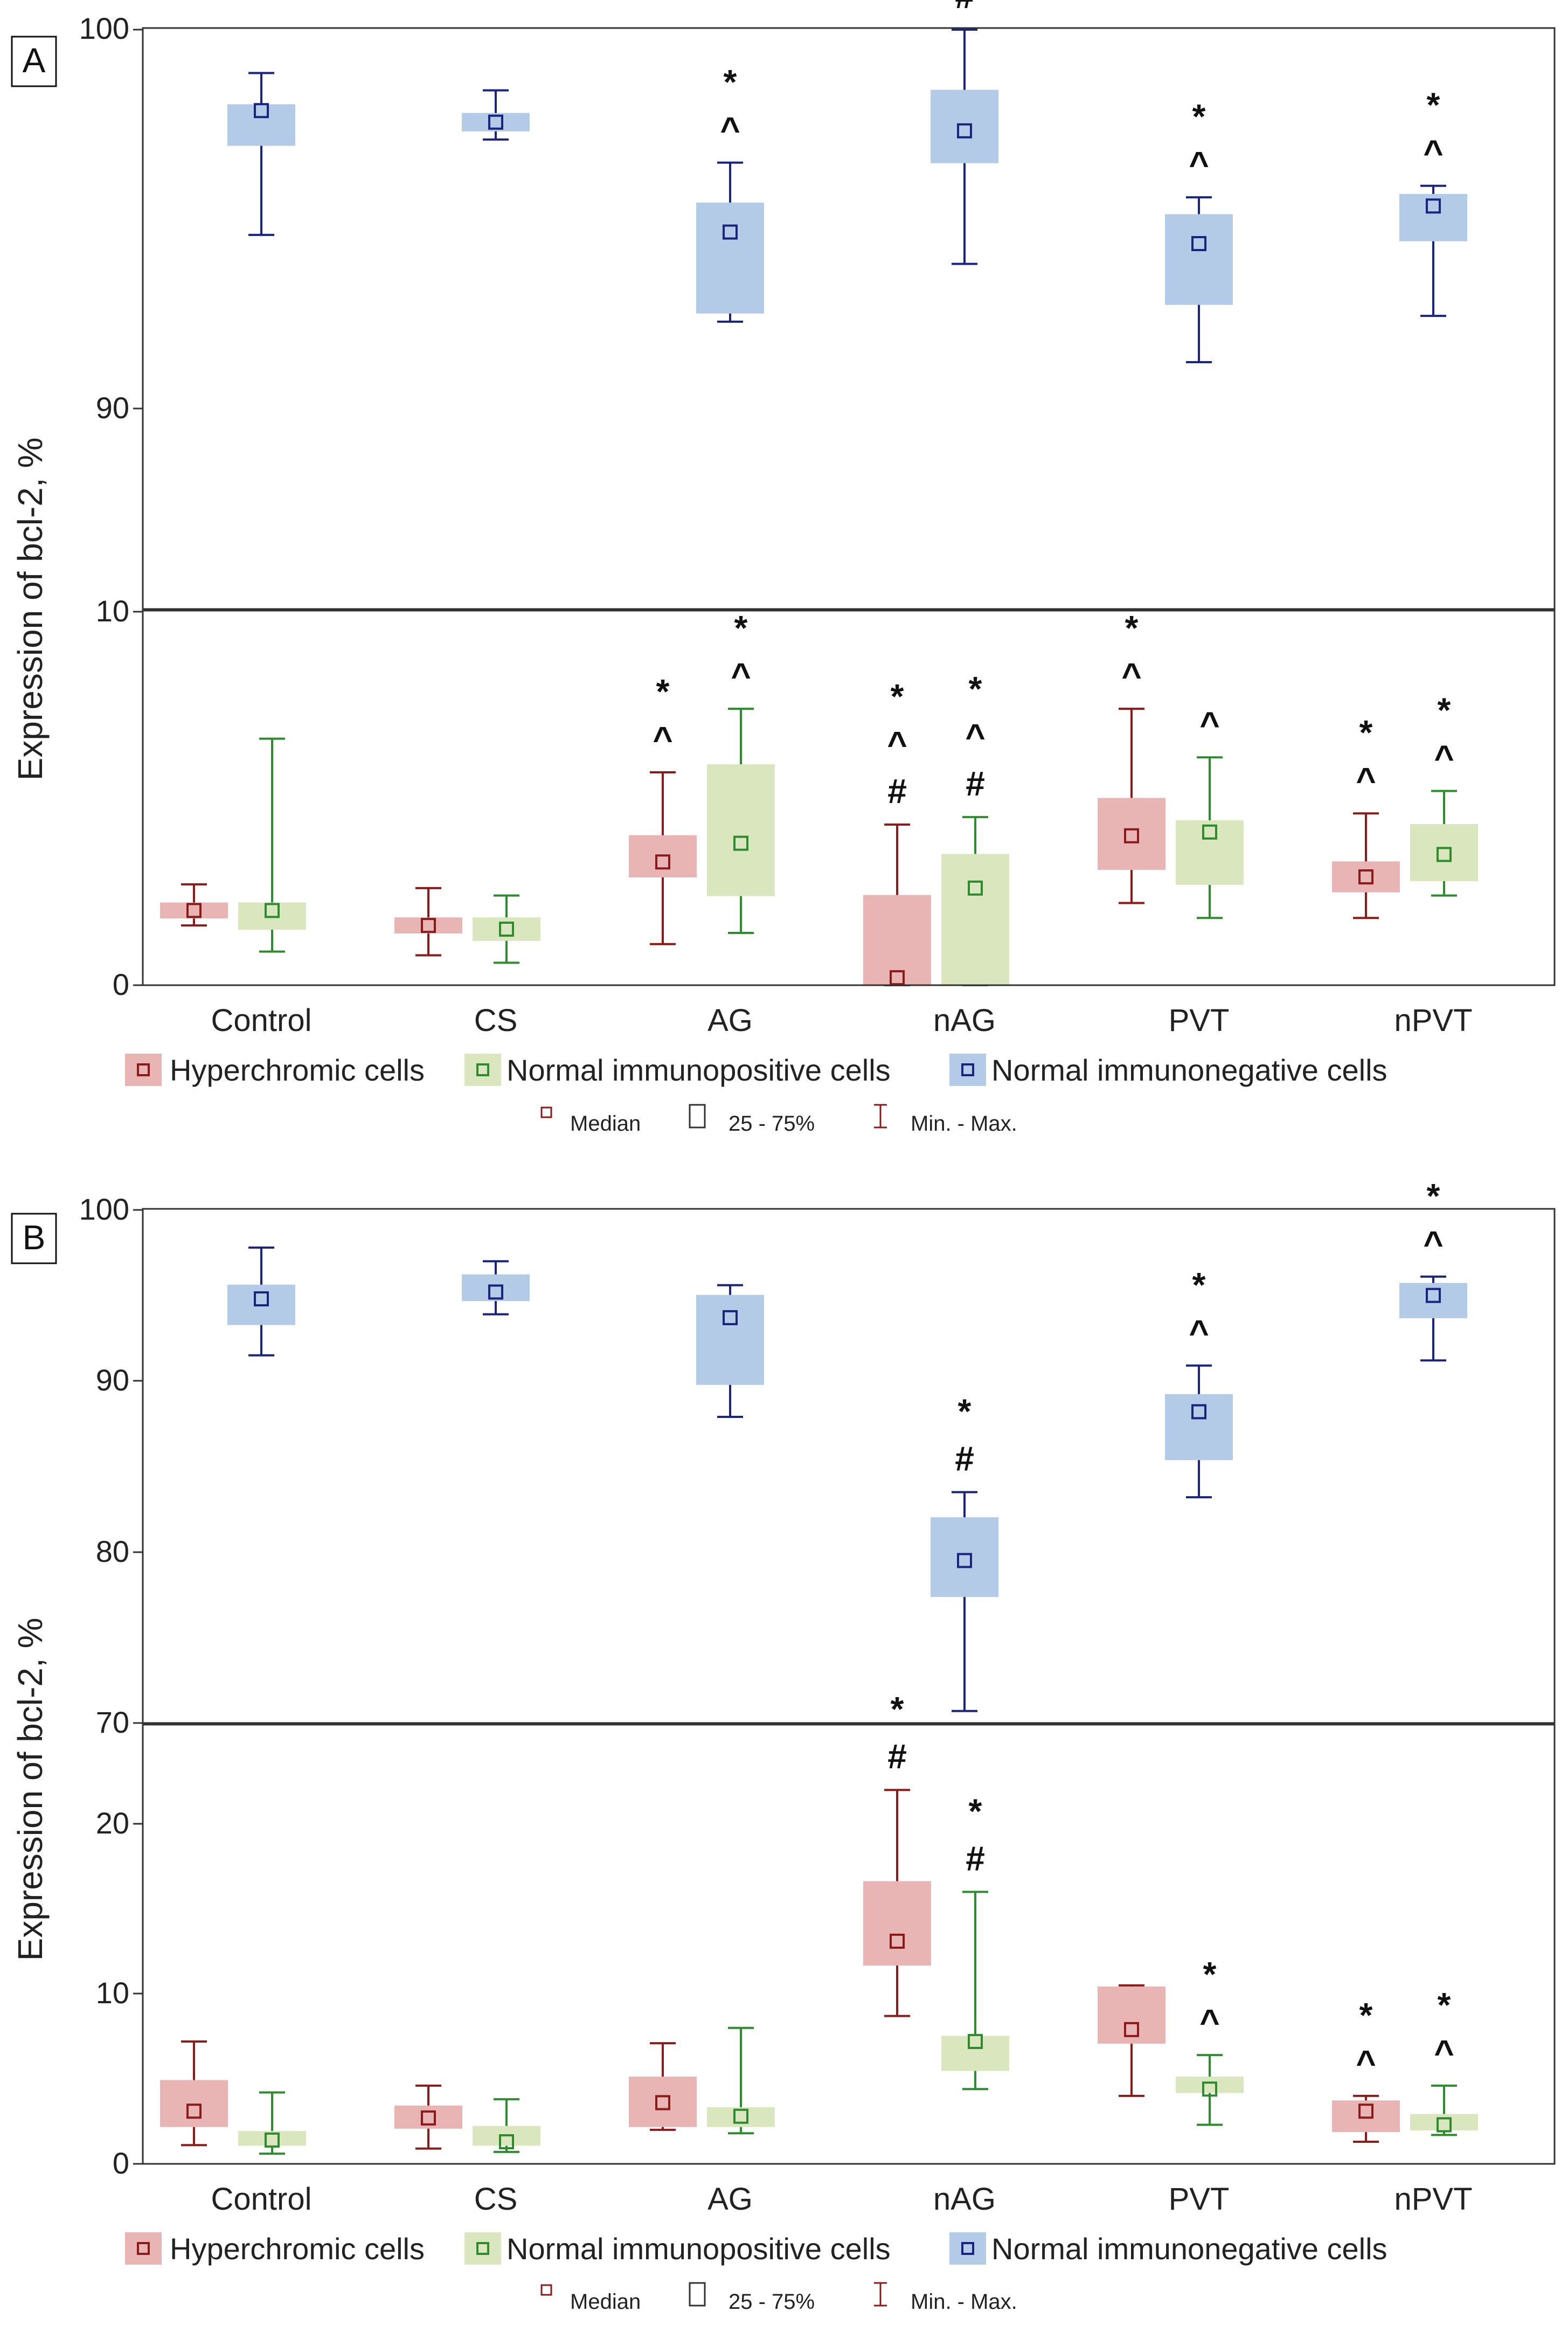 Image resolution: width=1568 pixels, height=2325 pixels. Describe the element at coordinates (730, 129) in the screenshot. I see `panel-a-neg-ag-annotation-caret: ^` at that location.